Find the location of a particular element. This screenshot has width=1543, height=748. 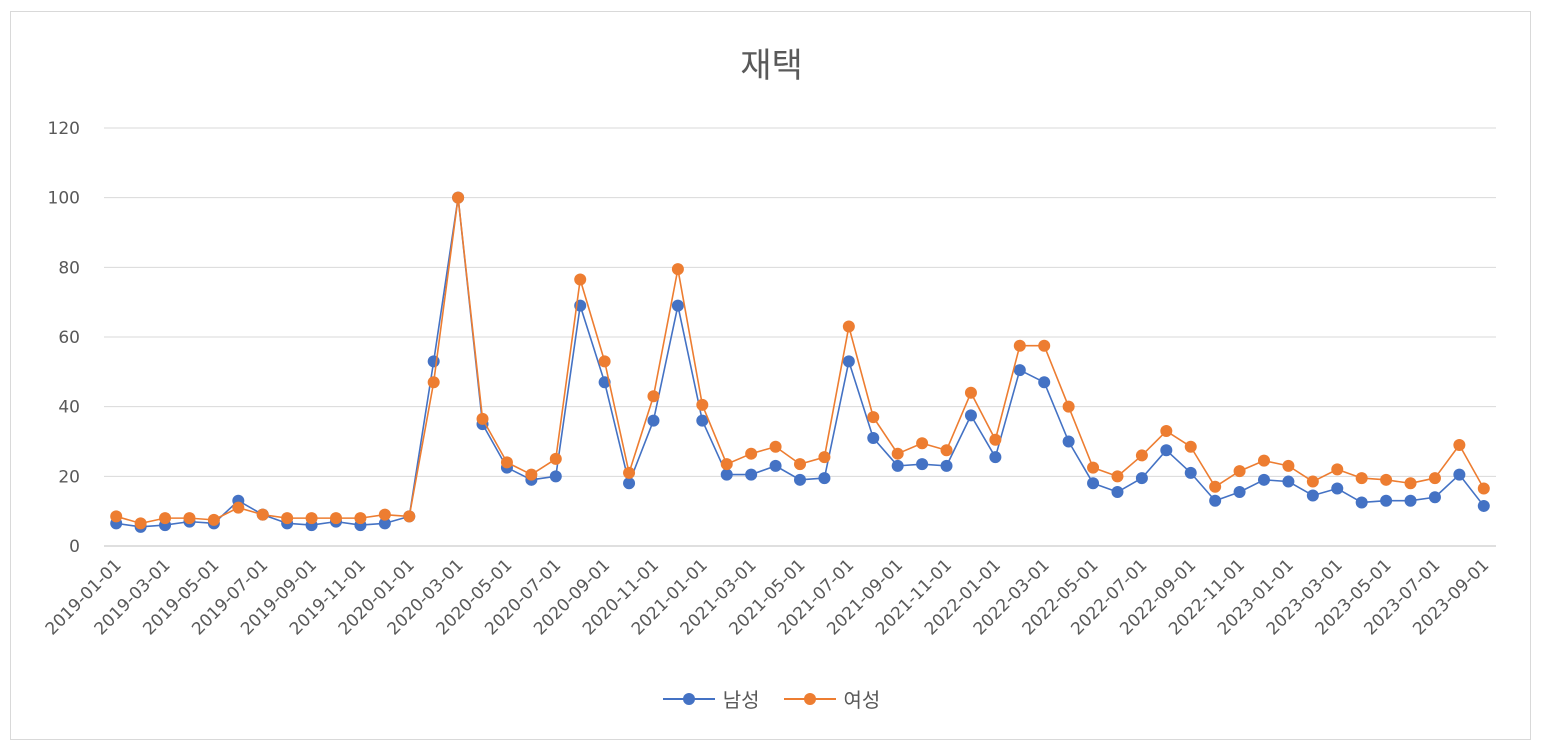

legend-marker-female is located at coordinates (809, 699).